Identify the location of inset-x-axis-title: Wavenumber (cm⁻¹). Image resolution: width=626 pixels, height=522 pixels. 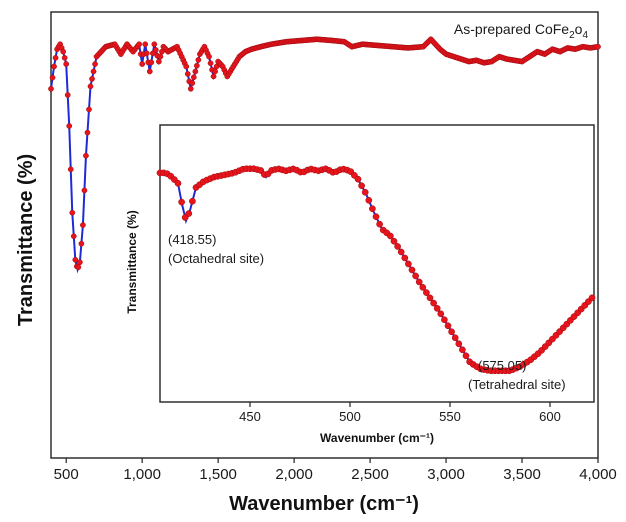
(377, 438).